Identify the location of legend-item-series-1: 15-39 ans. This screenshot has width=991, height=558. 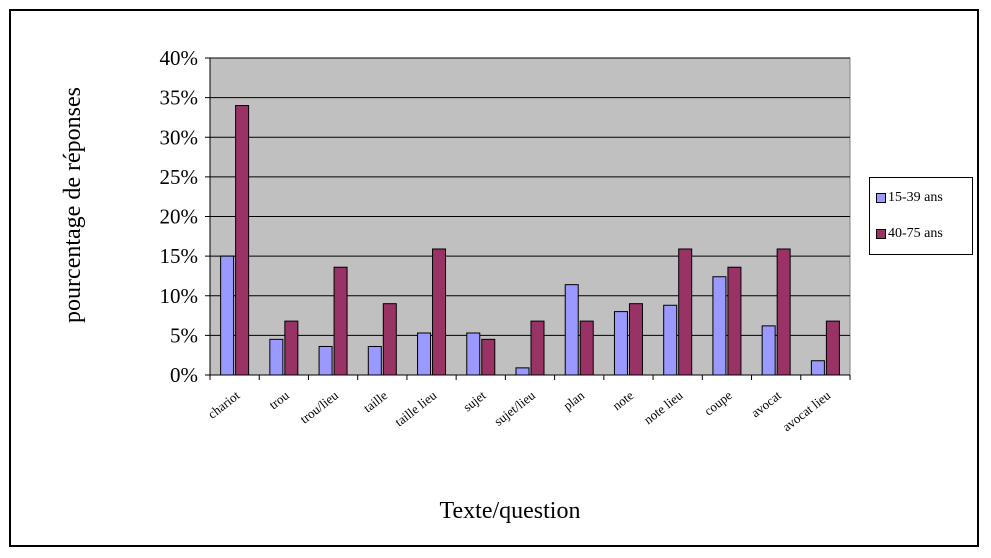
(909, 198).